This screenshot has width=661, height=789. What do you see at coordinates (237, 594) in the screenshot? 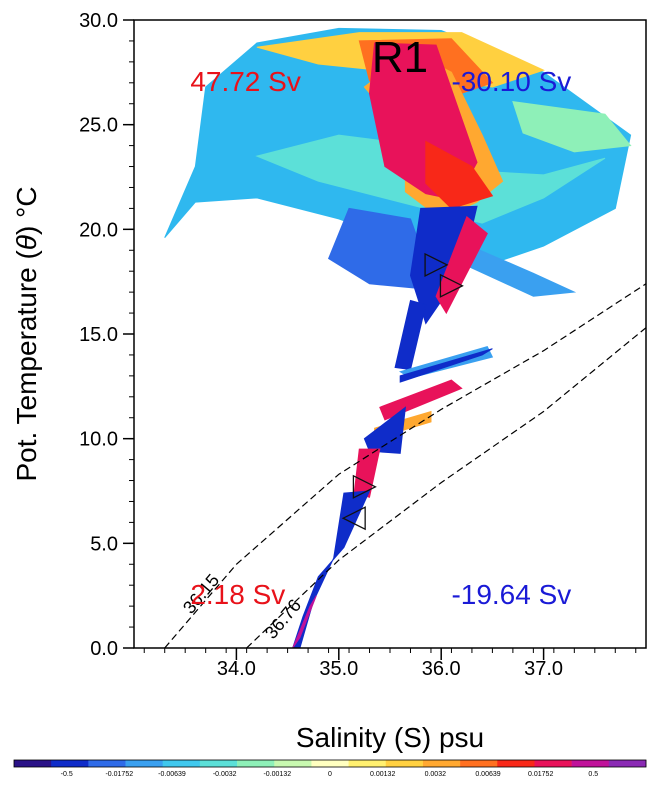
I see `transport-value-label: 2.18 Sv` at bounding box center [237, 594].